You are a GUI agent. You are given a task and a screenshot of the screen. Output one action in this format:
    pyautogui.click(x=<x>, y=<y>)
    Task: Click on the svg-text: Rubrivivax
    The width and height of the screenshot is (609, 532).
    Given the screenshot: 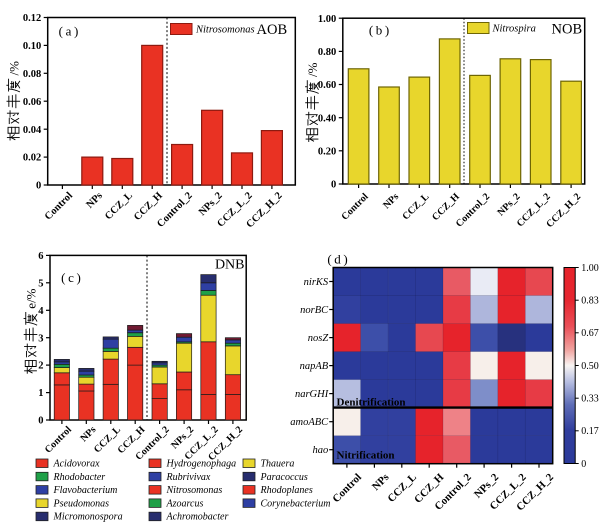 What is the action you would take?
    pyautogui.click(x=188, y=477)
    